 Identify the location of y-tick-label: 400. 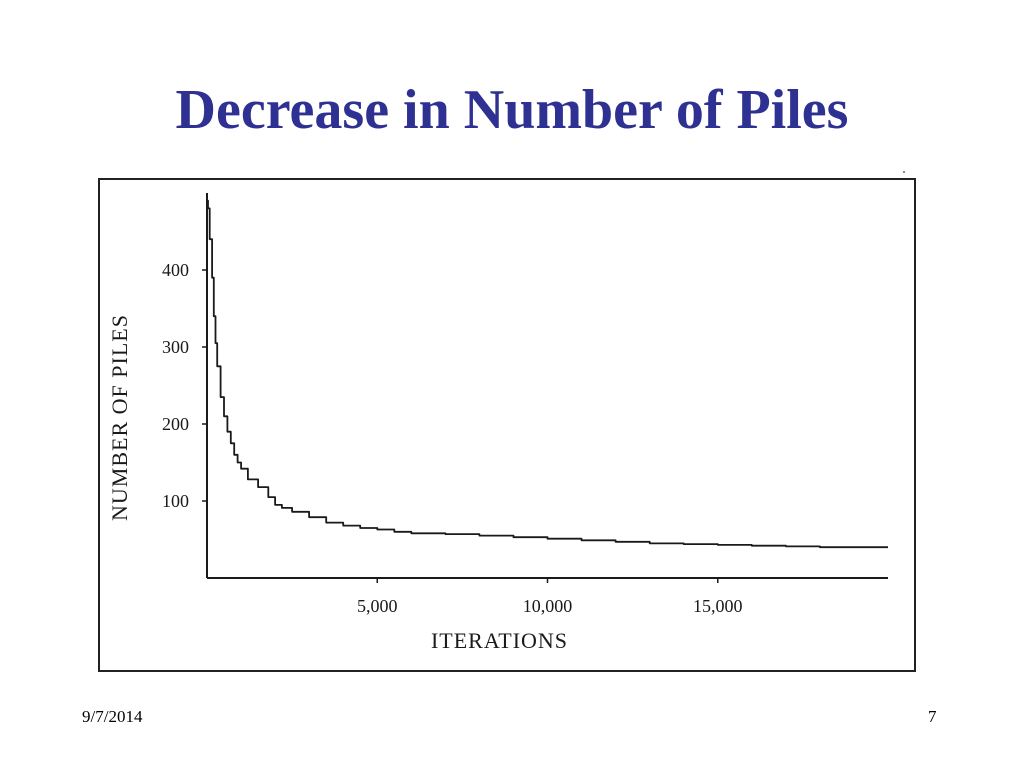
(175, 270).